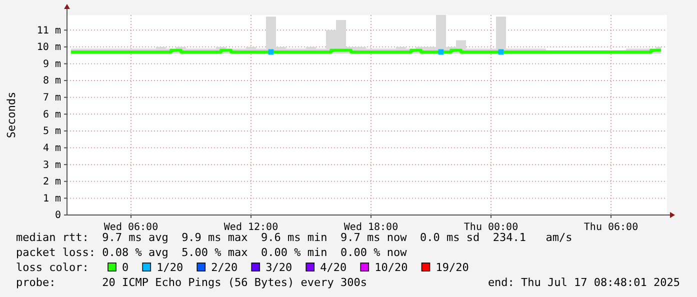 The image size is (697, 297). What do you see at coordinates (452, 267) in the screenshot?
I see `legend-label: 19/20` at bounding box center [452, 267].